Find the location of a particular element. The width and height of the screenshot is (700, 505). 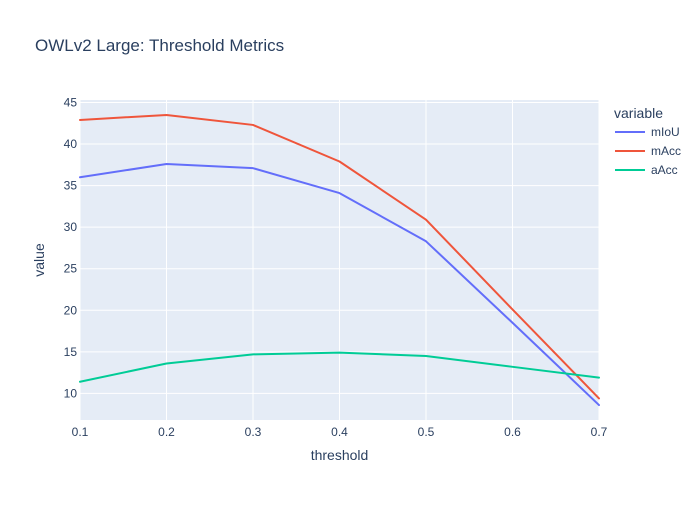

x-tick-label: 0.2 is located at coordinates (166, 432).